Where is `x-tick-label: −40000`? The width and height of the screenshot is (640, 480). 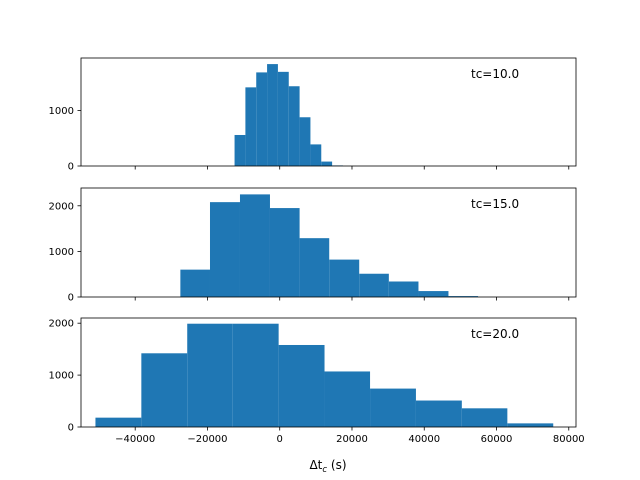
x-tick-label: −40000 is located at coordinates (135, 439).